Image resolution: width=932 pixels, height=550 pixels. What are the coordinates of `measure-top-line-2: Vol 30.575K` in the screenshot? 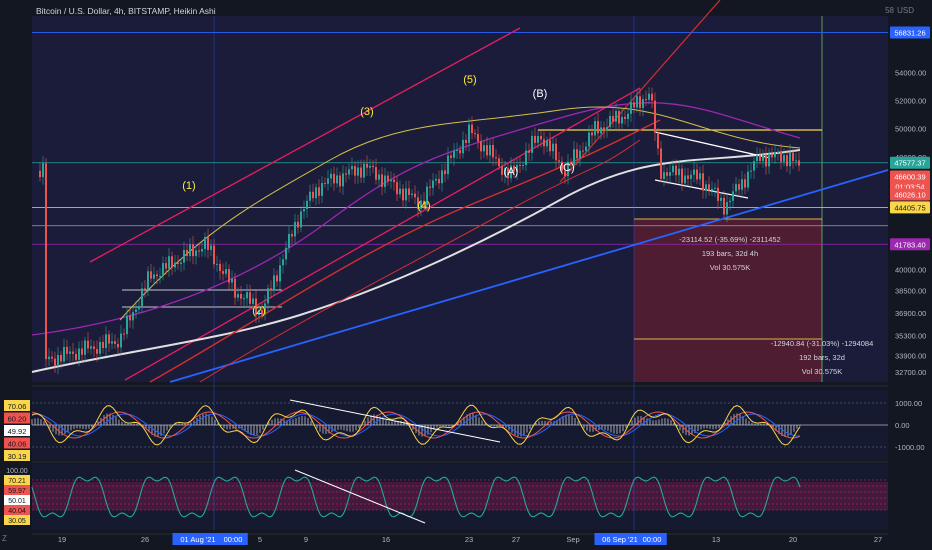 It's located at (730, 267).